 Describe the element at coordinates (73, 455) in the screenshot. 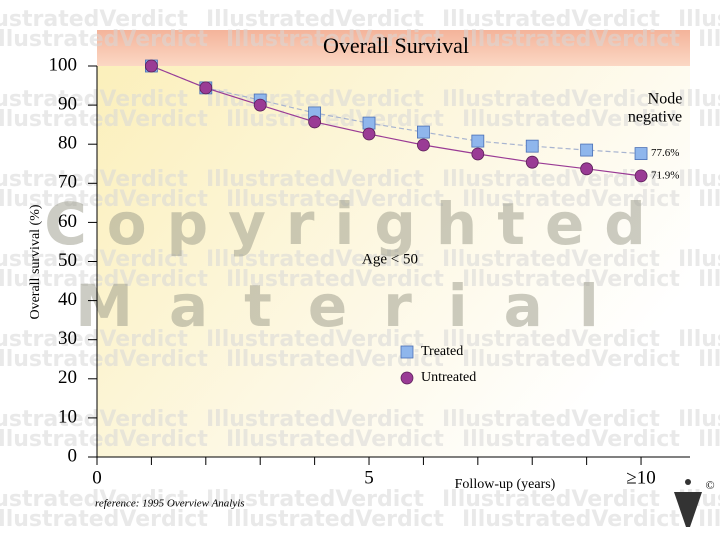

I see `y-tick-label: 0` at that location.